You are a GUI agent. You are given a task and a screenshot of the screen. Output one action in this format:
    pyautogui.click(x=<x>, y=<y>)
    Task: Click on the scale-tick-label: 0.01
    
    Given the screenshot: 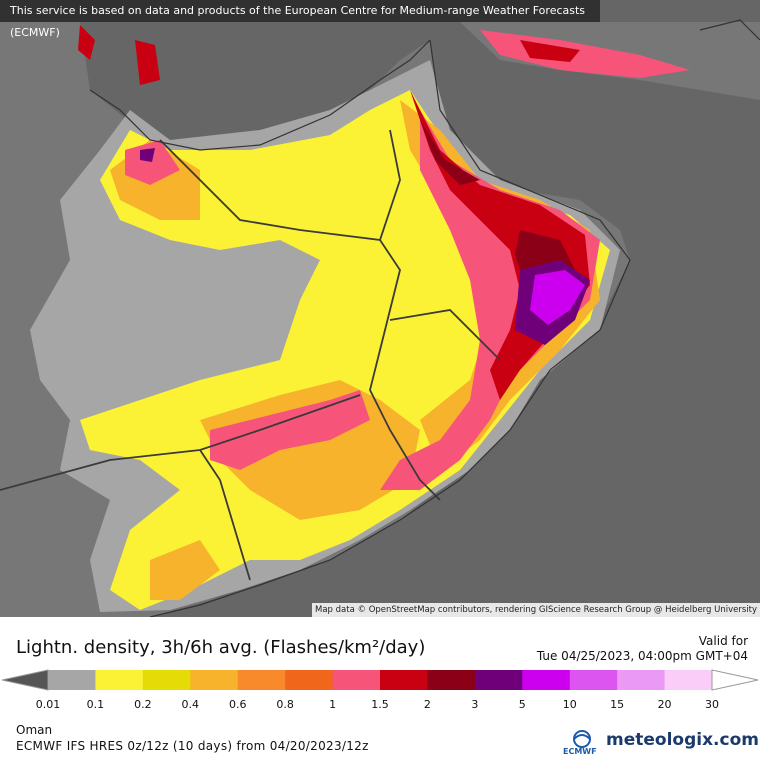 What is the action you would take?
    pyautogui.click(x=48, y=704)
    